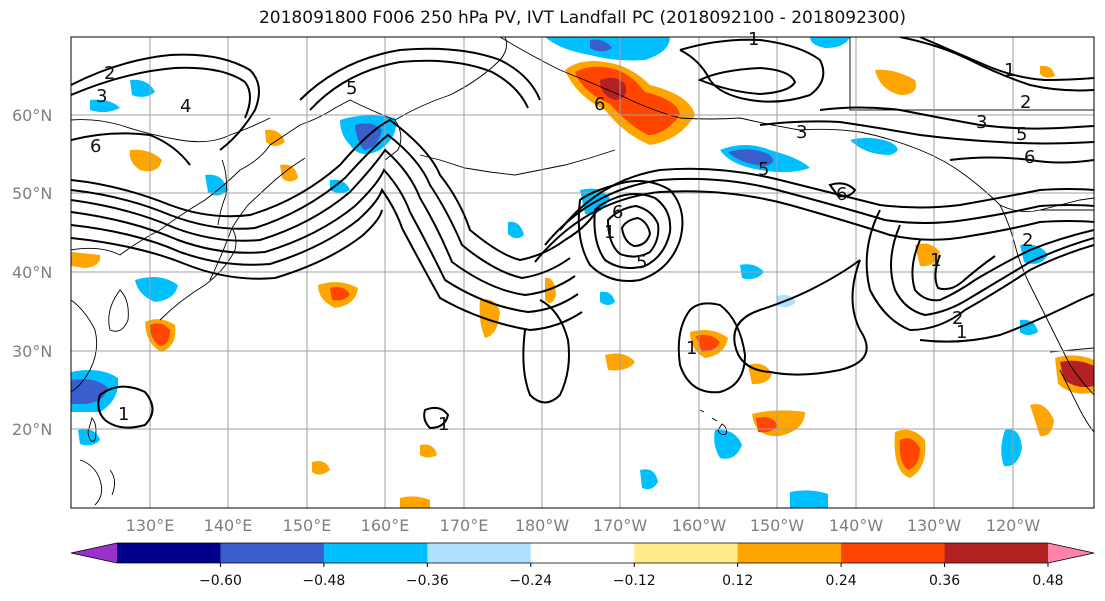  Describe the element at coordinates (185, 106) in the screenshot. I see `contour-label: 4` at that location.